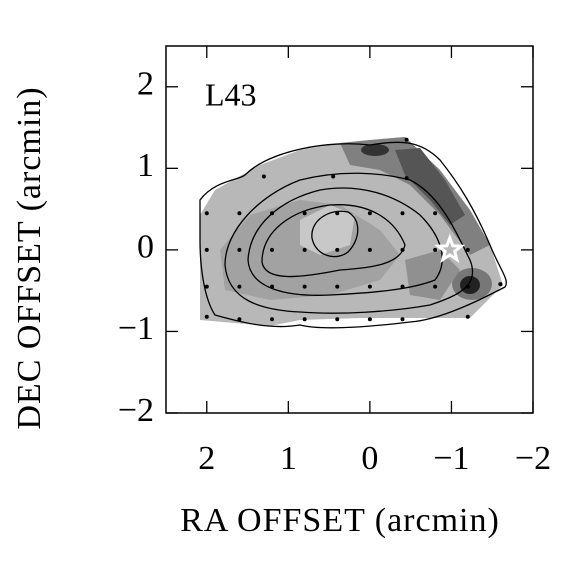  What do you see at coordinates (136, 410) in the screenshot?
I see `y-tick-label: −2` at bounding box center [136, 410].